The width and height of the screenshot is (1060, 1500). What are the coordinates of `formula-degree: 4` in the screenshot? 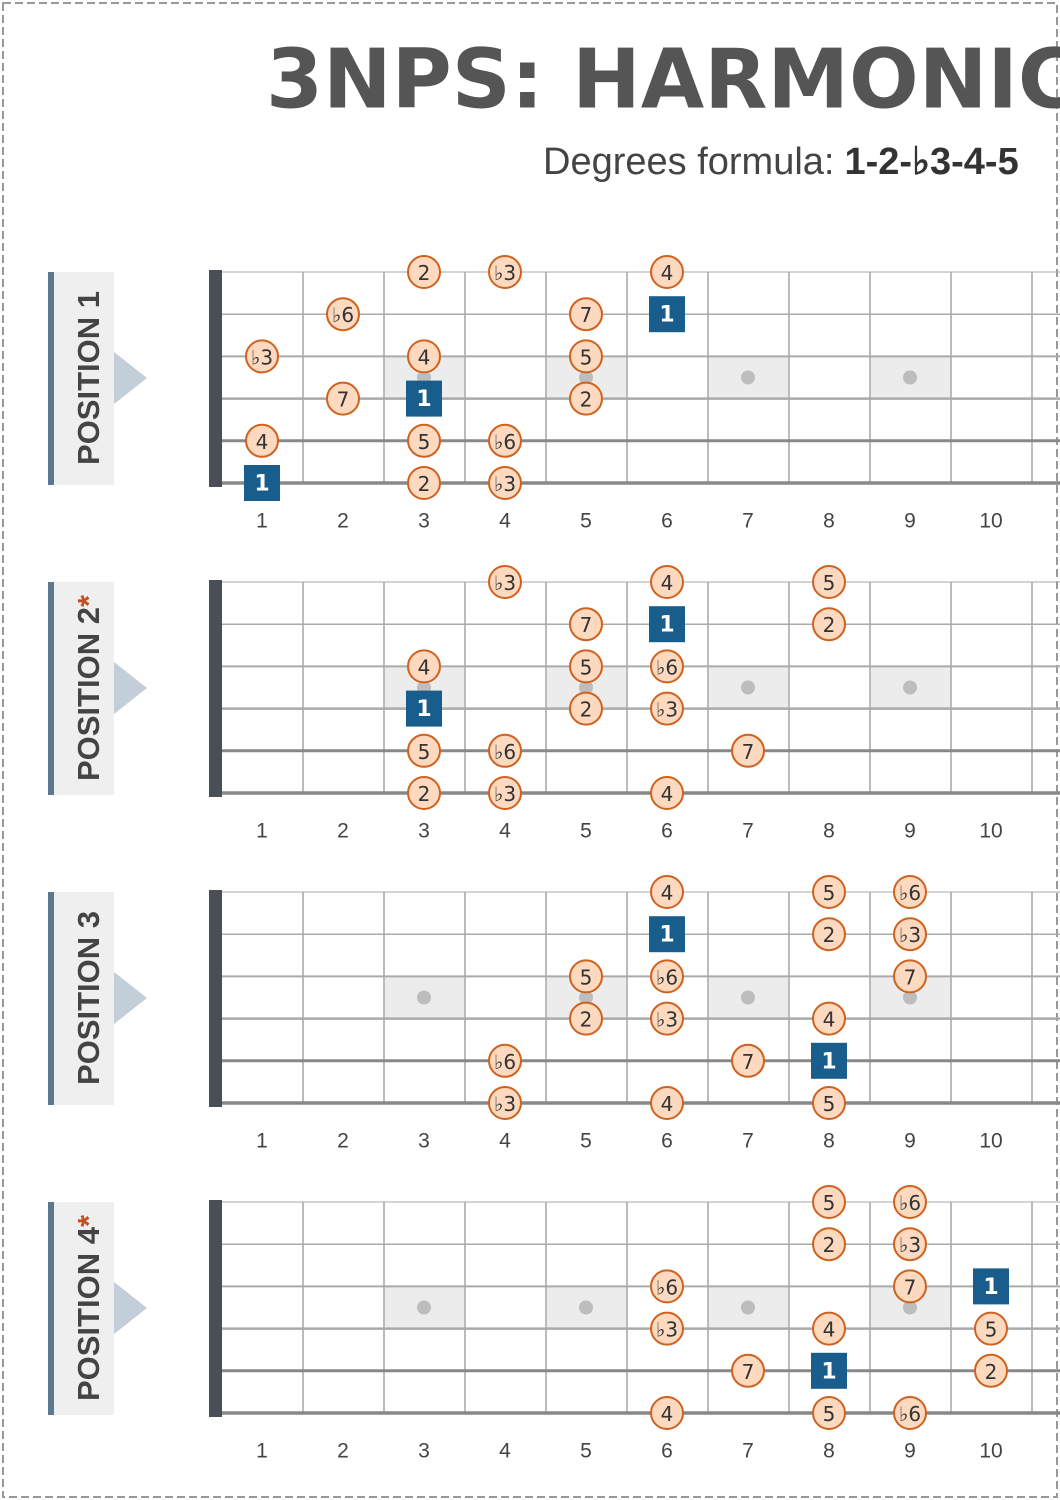 It's located at (974, 162).